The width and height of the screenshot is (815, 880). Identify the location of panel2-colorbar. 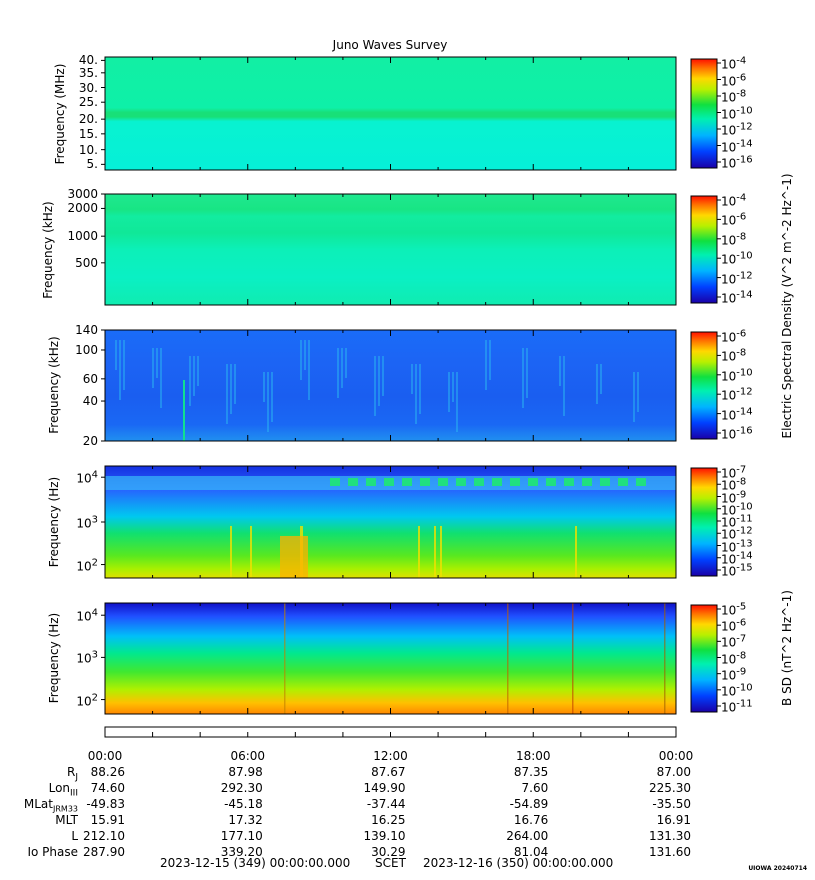
(704, 249).